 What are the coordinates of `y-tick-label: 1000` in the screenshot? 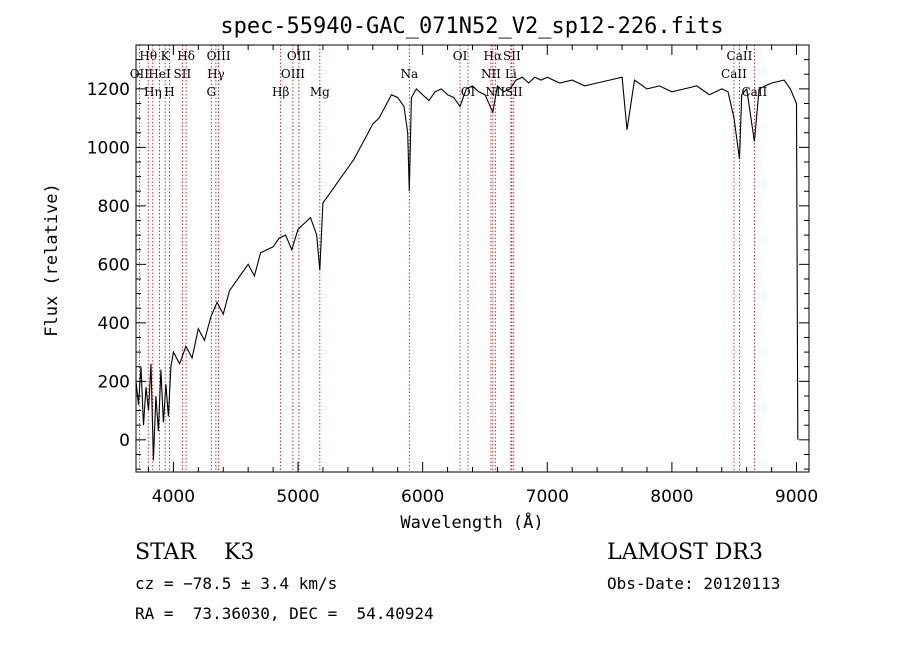 It's located at (108, 148).